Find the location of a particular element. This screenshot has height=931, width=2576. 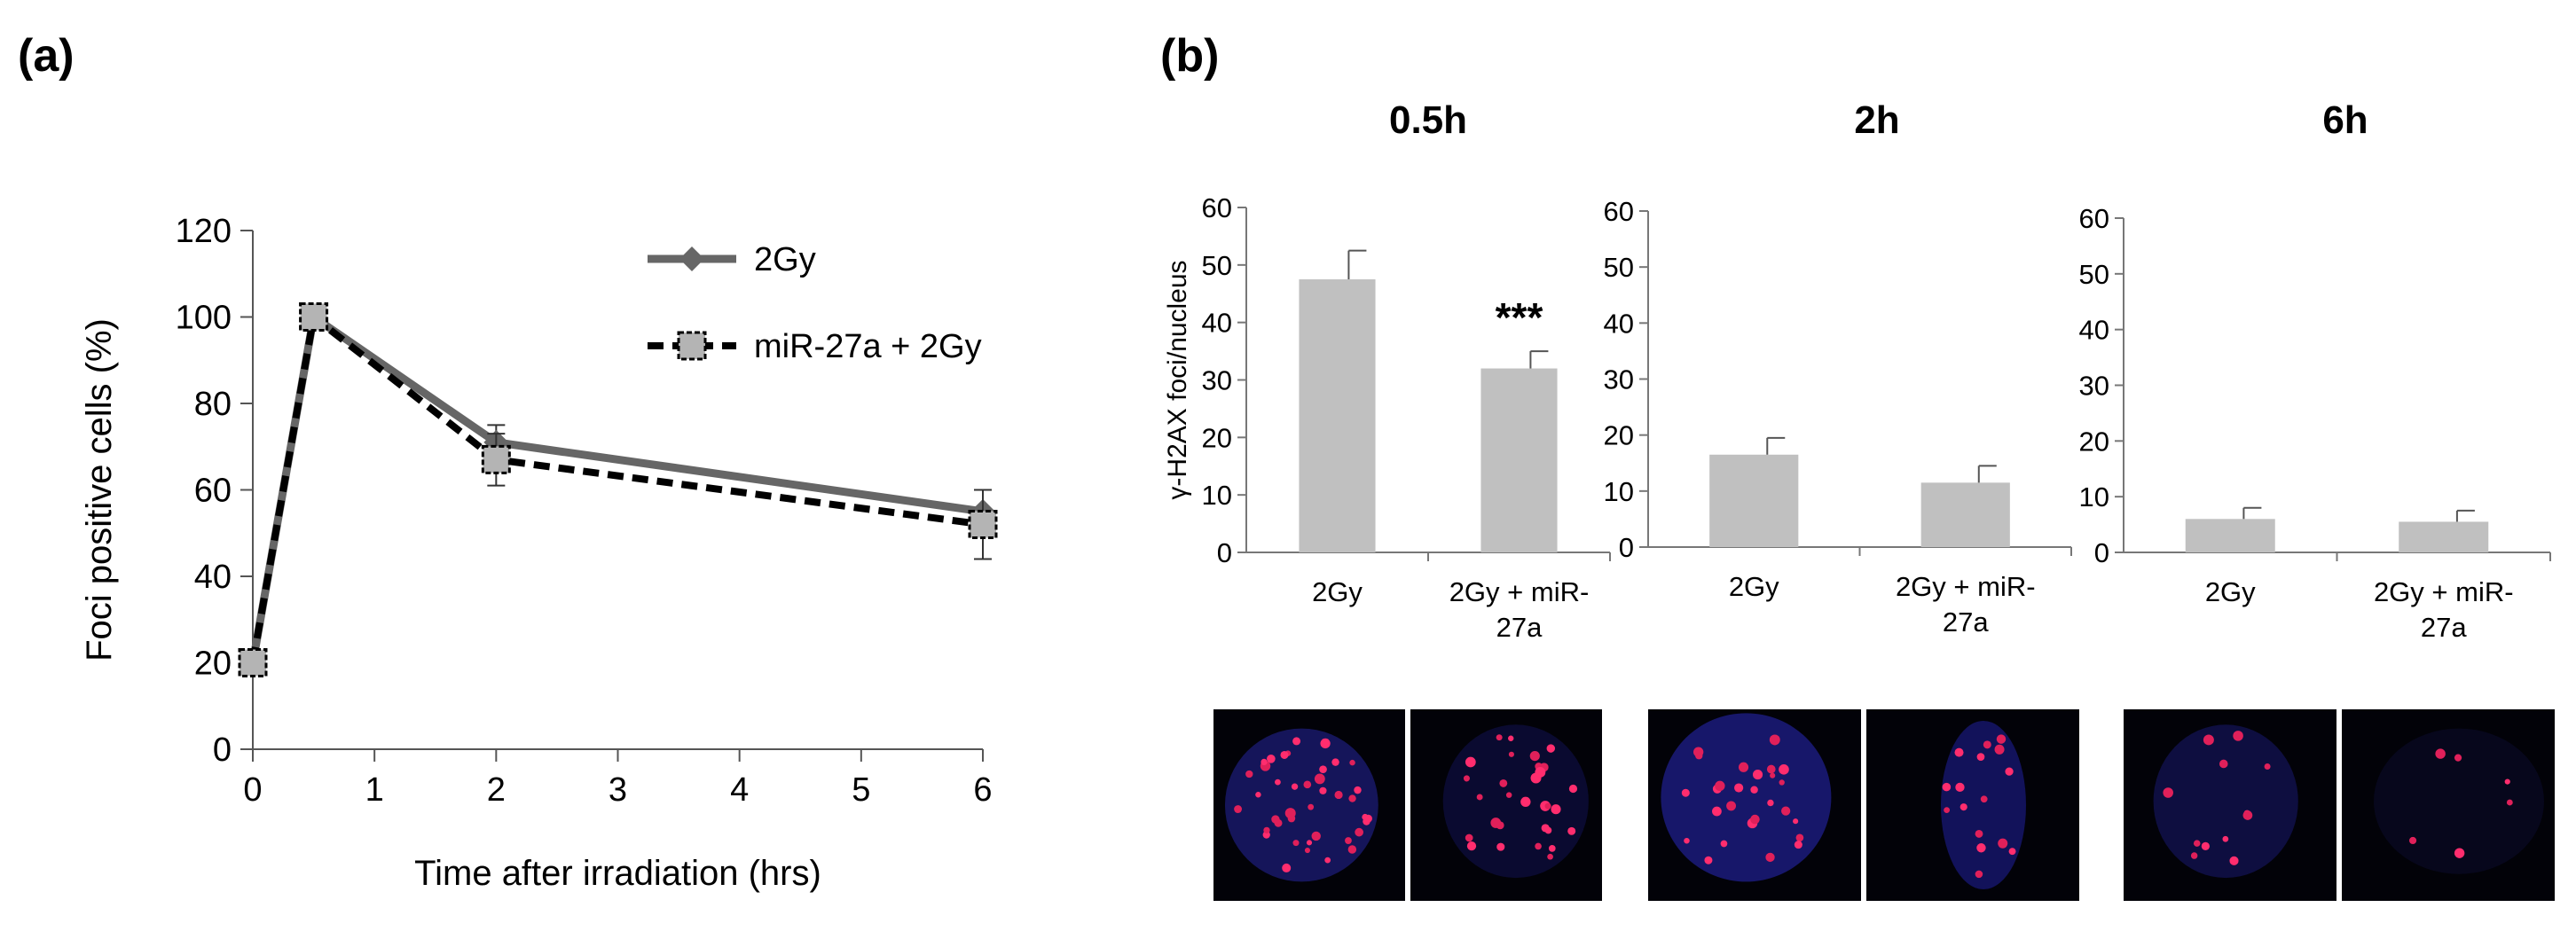

micrograph-6h-2gy is located at coordinates (2230, 805).